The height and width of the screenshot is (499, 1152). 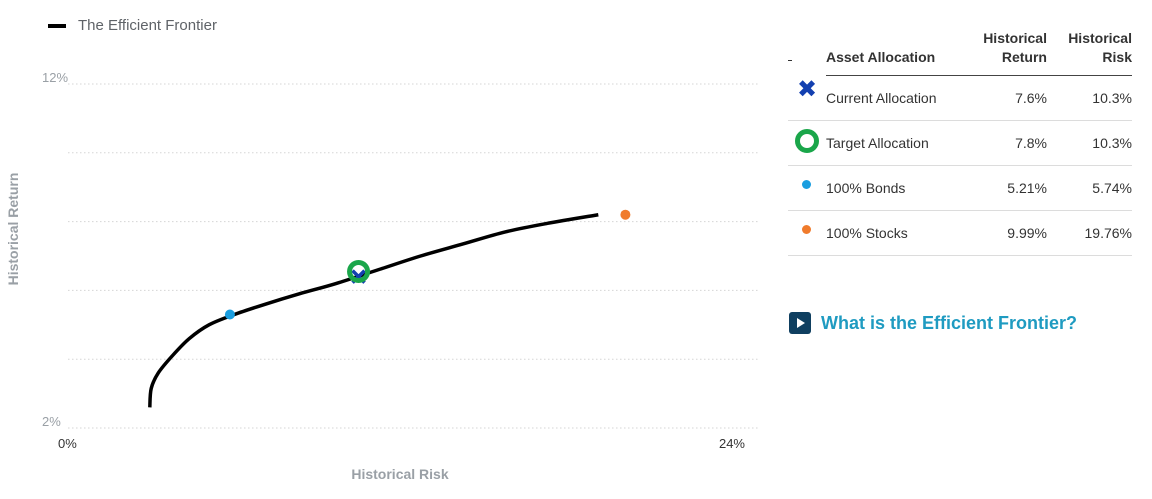 I want to click on table-row: 100% Stocks 9.99% 19.76%, so click(x=960, y=233).